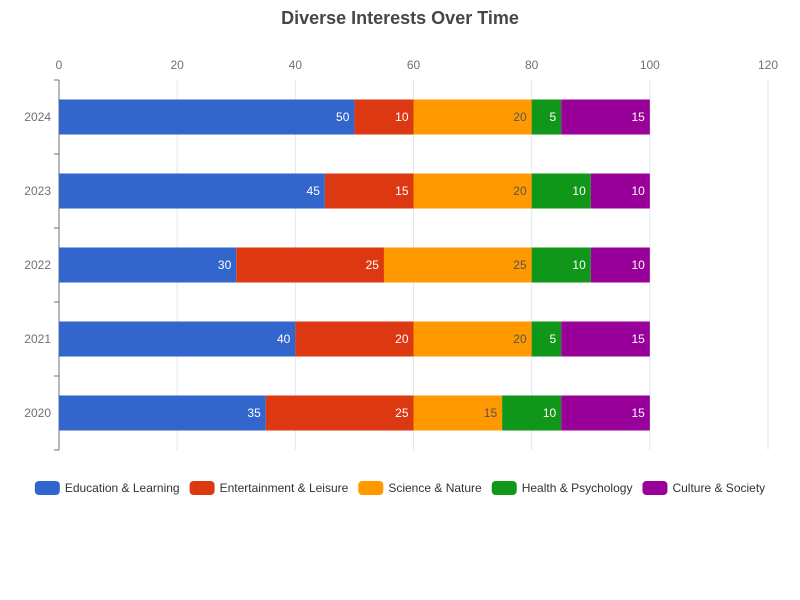  I want to click on data-label: 50, so click(343, 117).